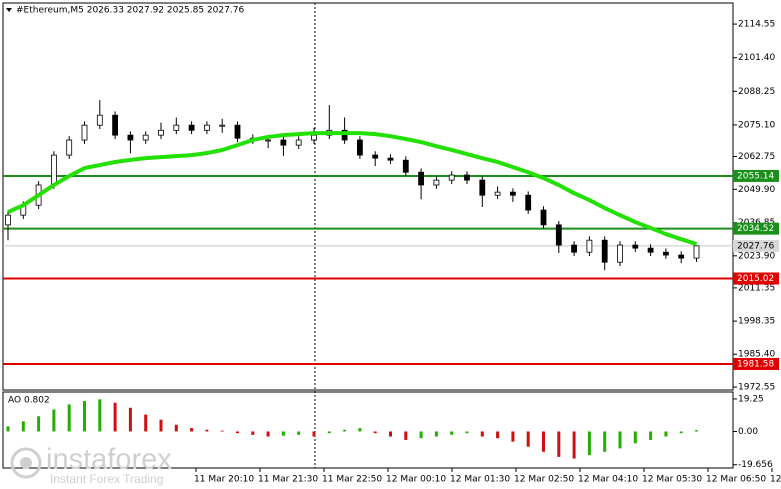 Image resolution: width=781 pixels, height=489 pixels. What do you see at coordinates (755, 176) in the screenshot?
I see `level-label: 2055.14` at bounding box center [755, 176].